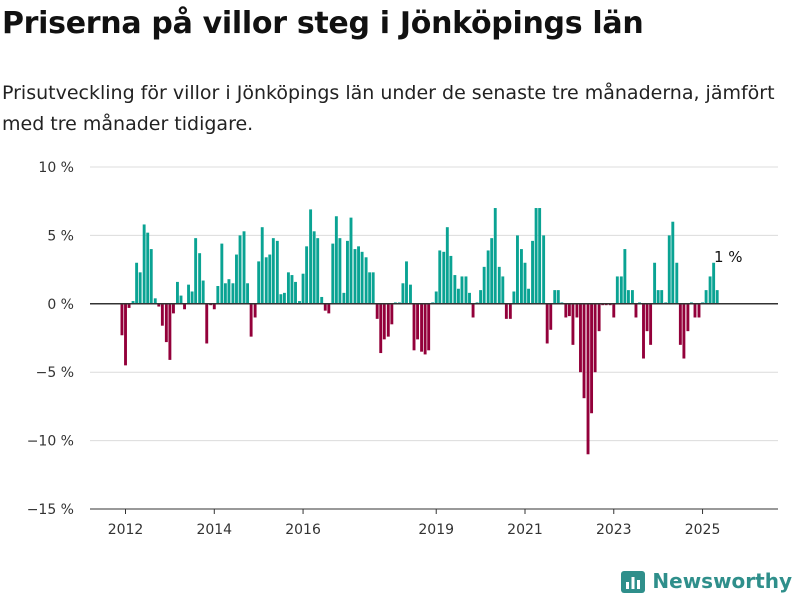  Describe the element at coordinates (126, 530) in the screenshot. I see `x-tick-label: 2012` at that location.